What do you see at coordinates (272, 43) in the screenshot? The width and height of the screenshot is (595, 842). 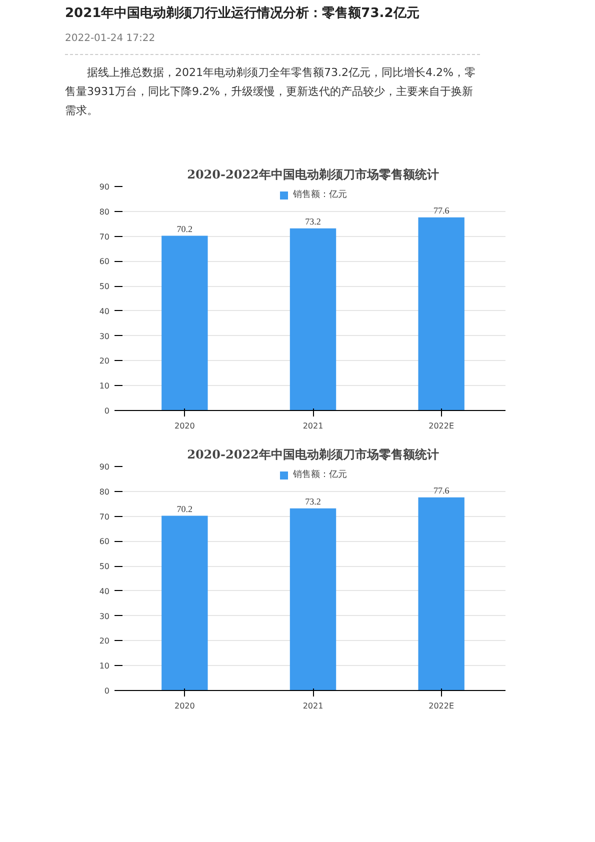 I see `text: 2022-01-24 17:22` at bounding box center [272, 43].